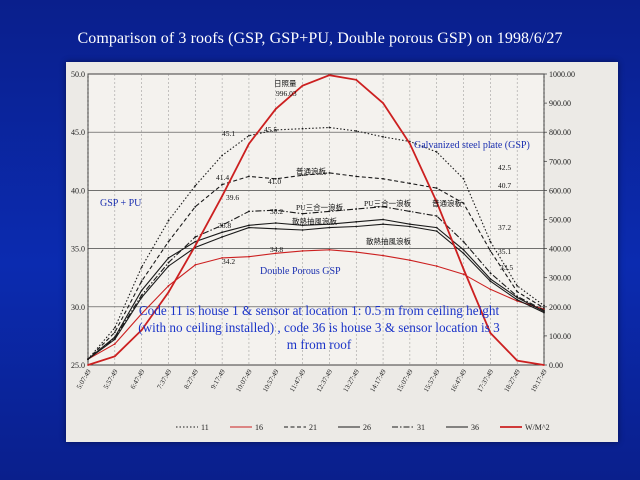  What do you see at coordinates (274, 181) in the screenshot?
I see `value-41-0: 41.0` at bounding box center [274, 181].